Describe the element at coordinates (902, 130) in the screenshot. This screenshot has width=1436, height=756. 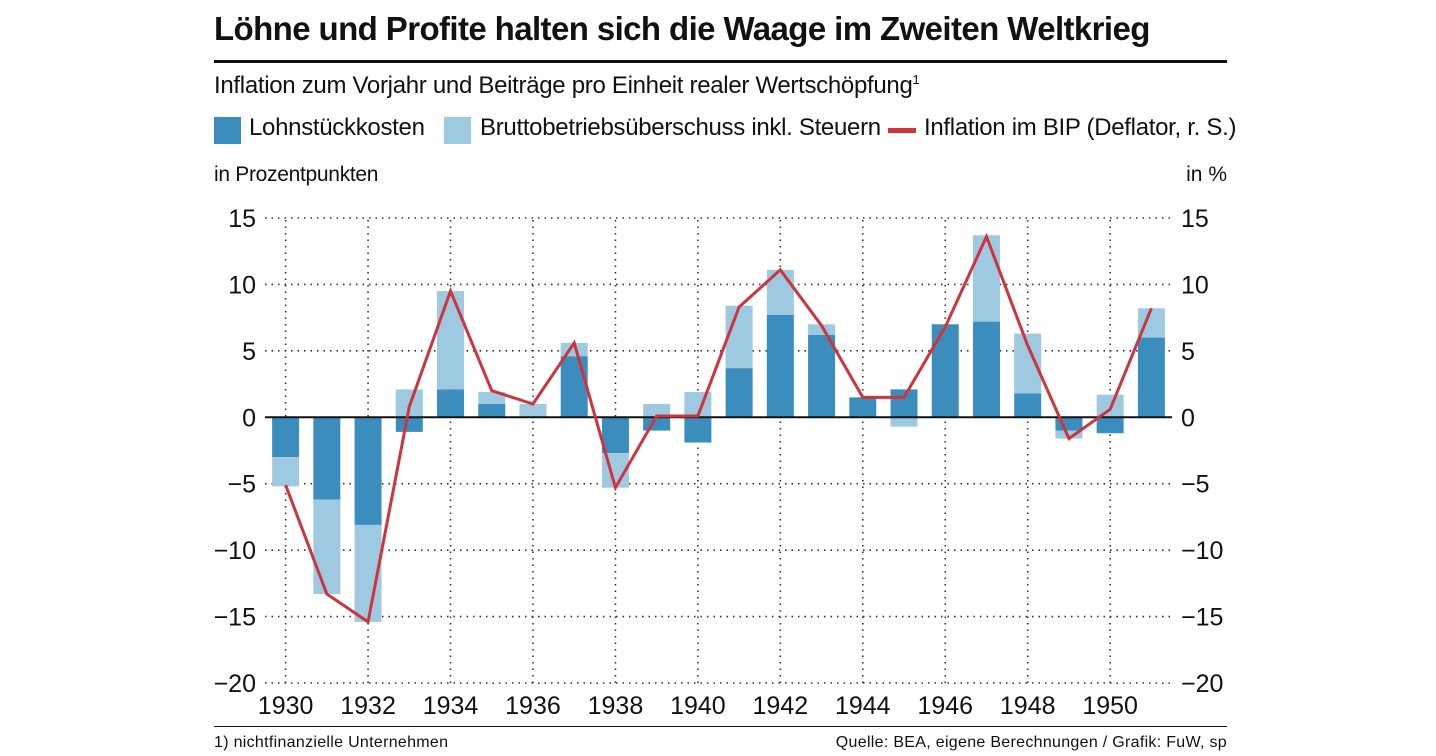
I see `legend-line-inflation` at that location.